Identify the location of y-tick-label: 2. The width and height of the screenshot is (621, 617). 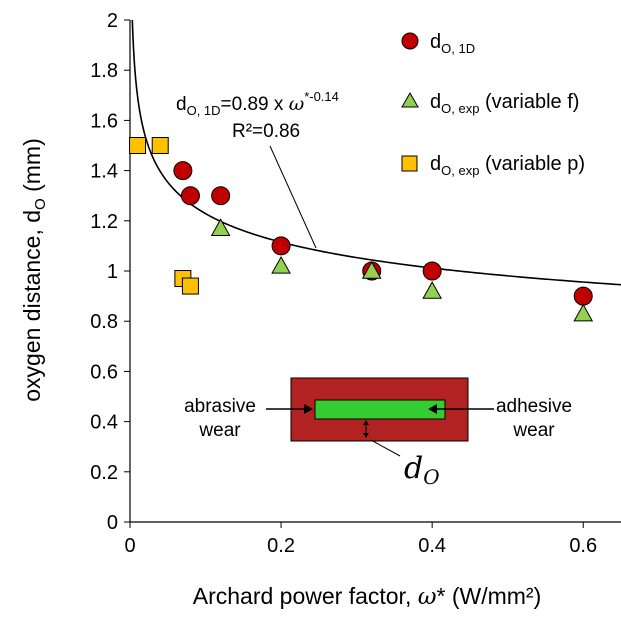
(112, 21).